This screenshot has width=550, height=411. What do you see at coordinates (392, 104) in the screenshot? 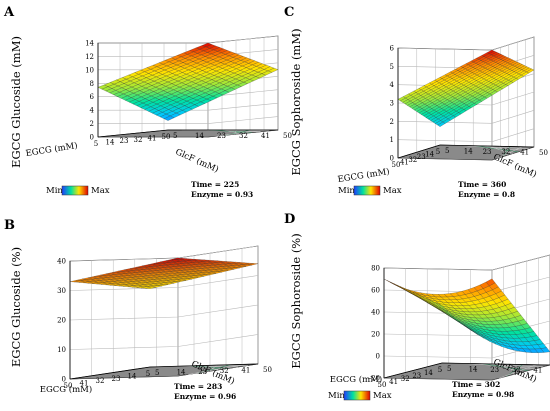
I see `z-tick-label: 3` at bounding box center [392, 104].